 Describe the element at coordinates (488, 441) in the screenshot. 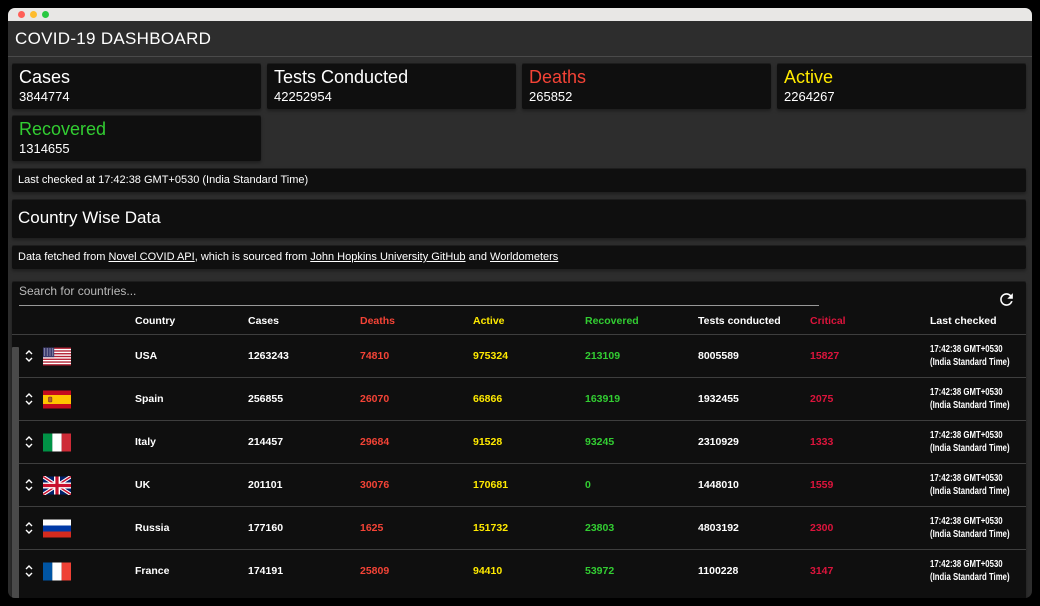

I see `cell-active: 91528` at that location.